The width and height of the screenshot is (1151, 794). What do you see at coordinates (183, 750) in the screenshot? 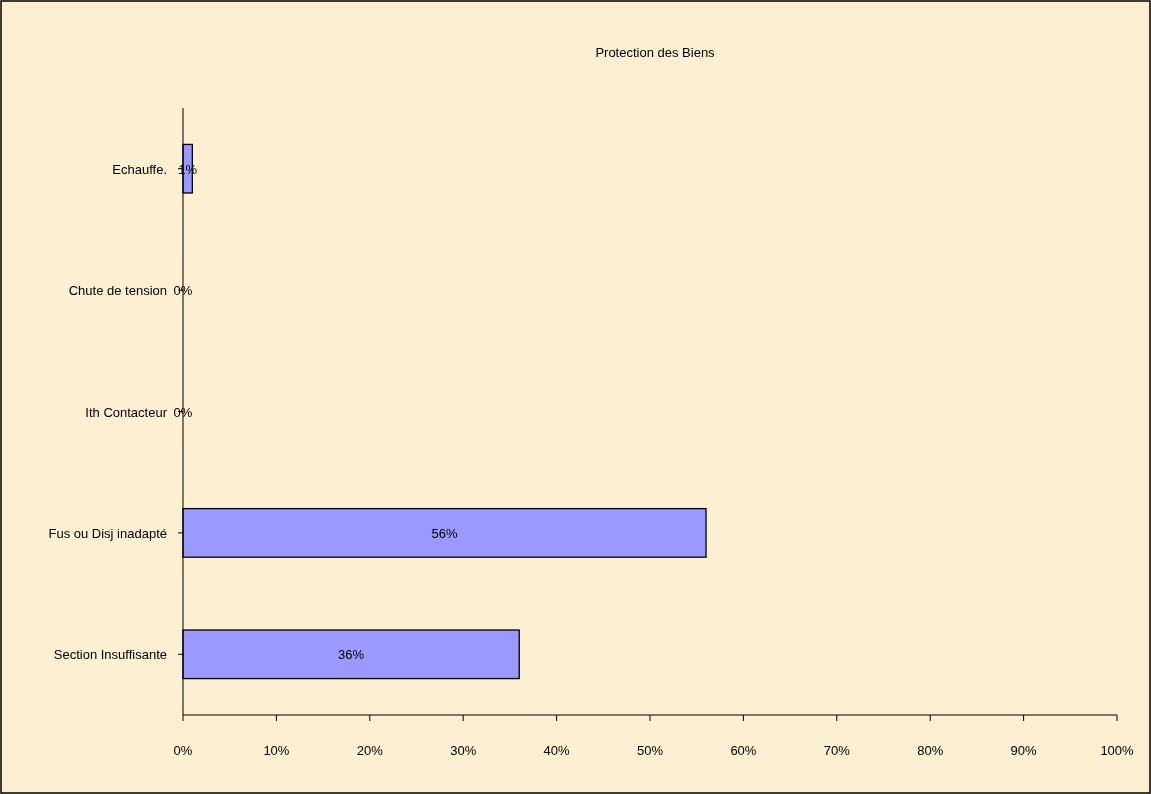
I see `x-tick-label: 0%` at bounding box center [183, 750].